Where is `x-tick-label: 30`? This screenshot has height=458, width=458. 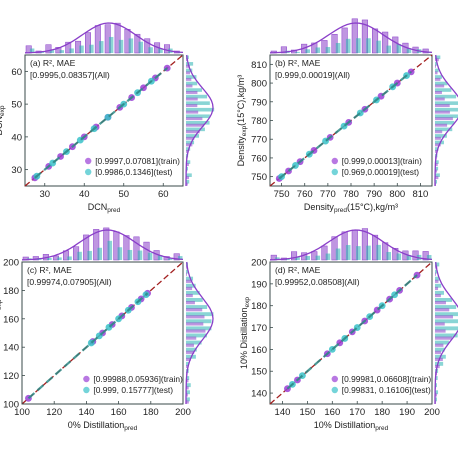 x-tick-label: 30 is located at coordinates (44, 194).